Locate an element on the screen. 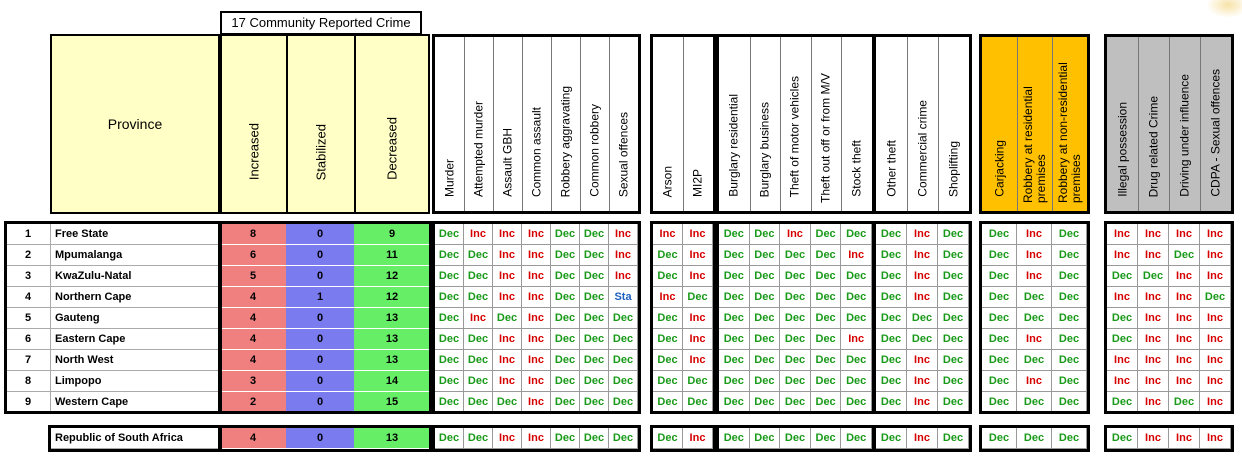 The image size is (1242, 464). increased-header: Increased is located at coordinates (254, 124).